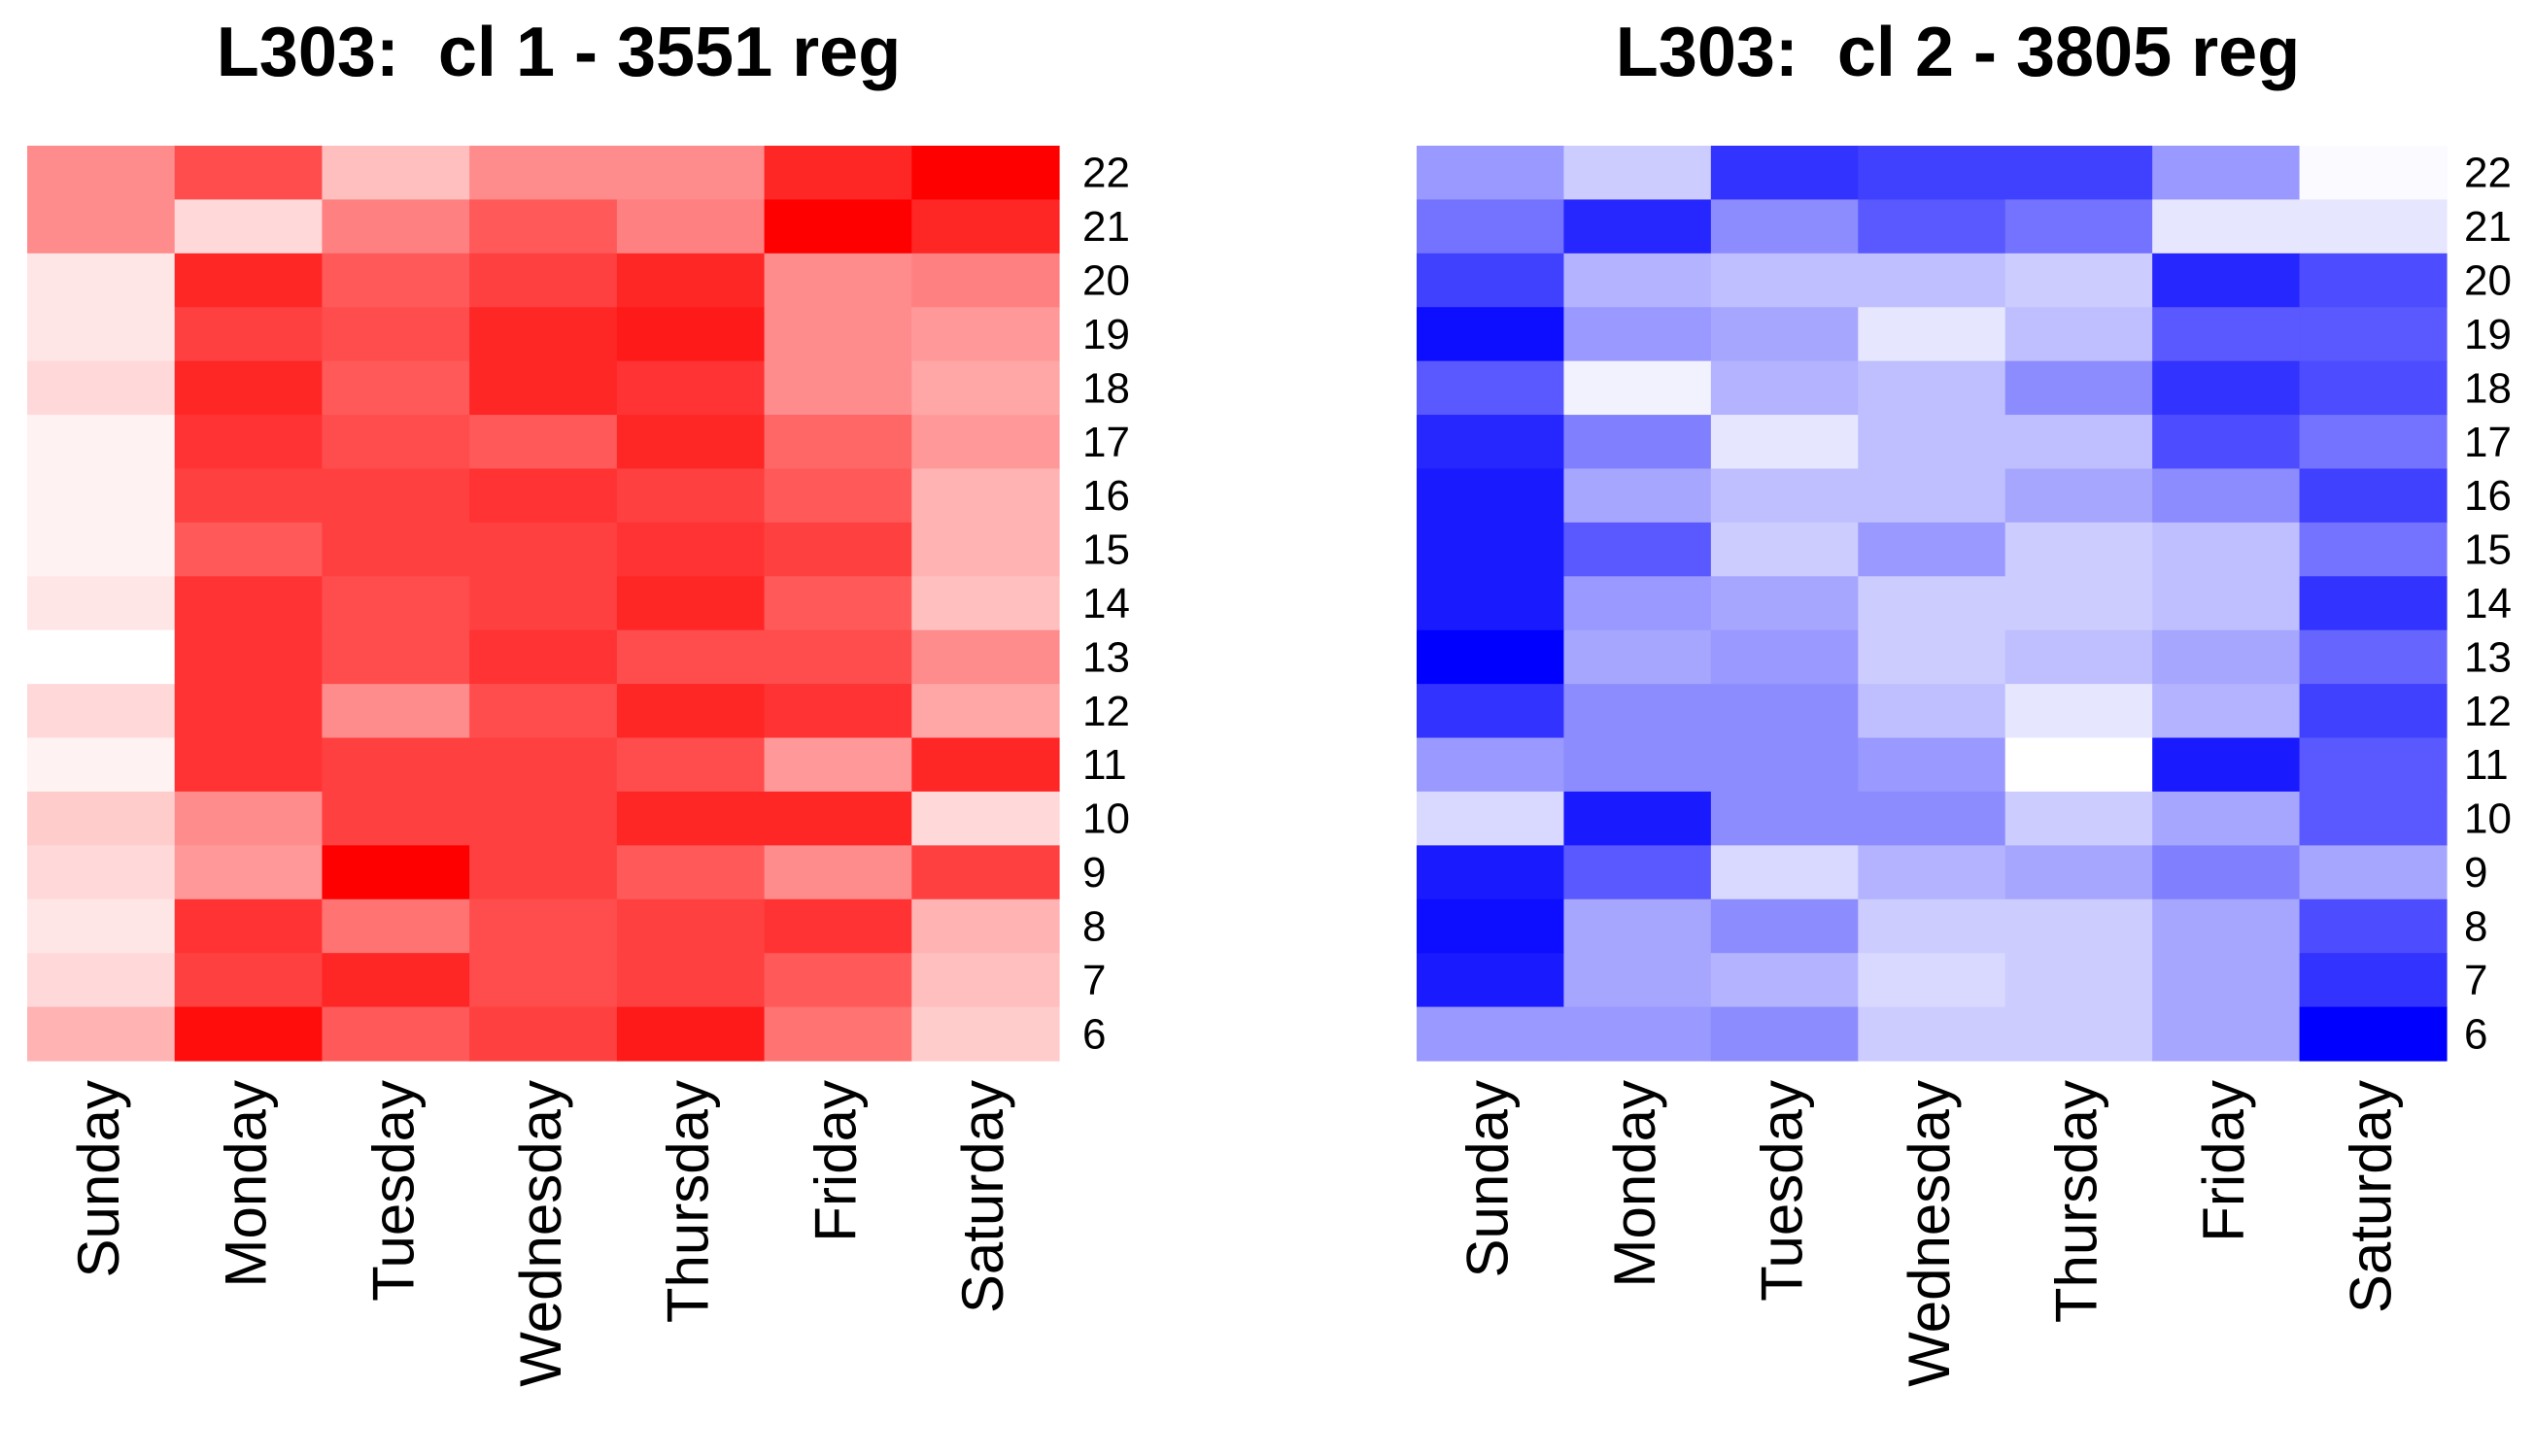  Describe the element at coordinates (1635, 1183) in the screenshot. I see `x-tick-label: Monday` at that location.